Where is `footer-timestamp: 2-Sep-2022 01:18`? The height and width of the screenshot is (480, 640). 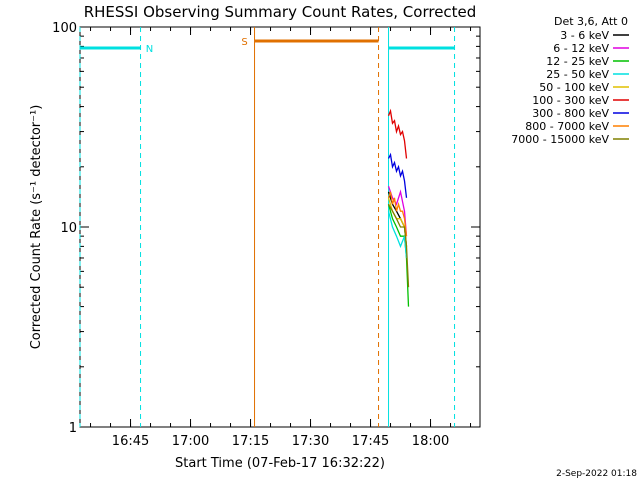
footer-timestamp: 2-Sep-2022 01:18 is located at coordinates (596, 474).